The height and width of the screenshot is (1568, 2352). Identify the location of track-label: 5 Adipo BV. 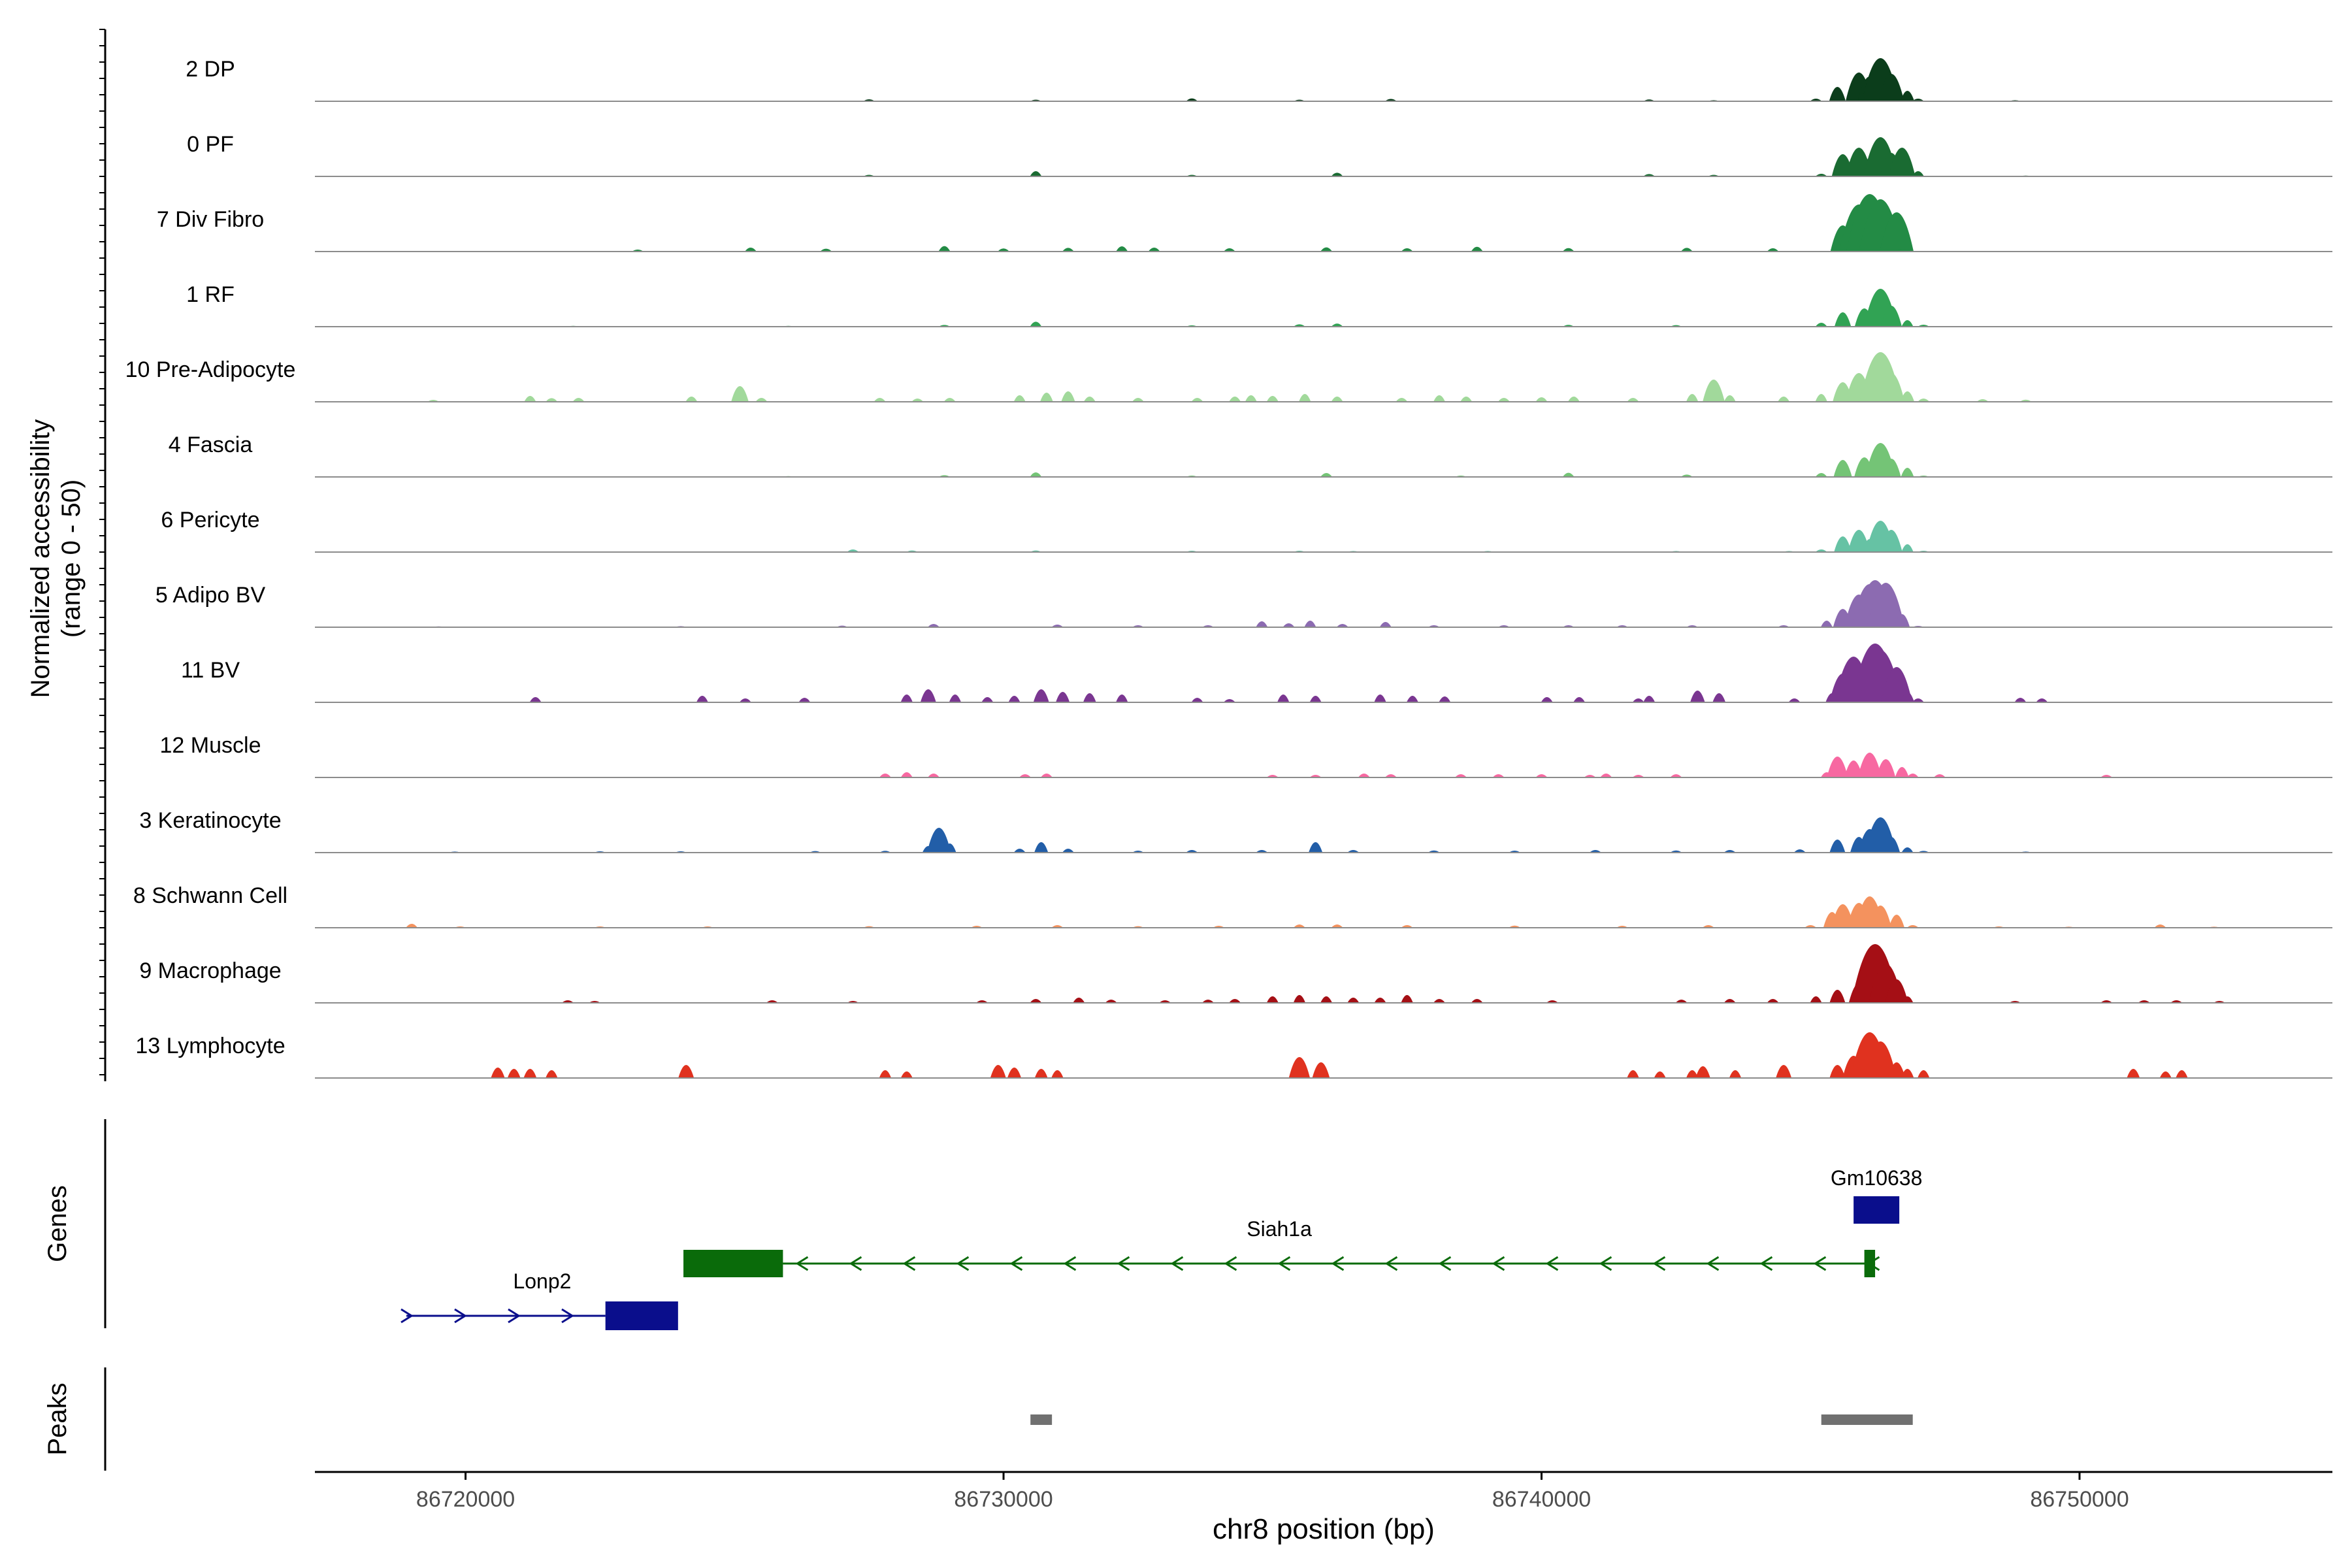
(210, 595).